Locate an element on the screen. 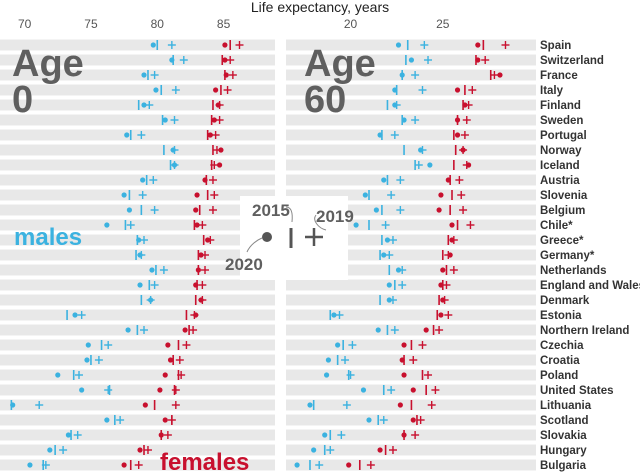  country-label: Scotland is located at coordinates (564, 421).